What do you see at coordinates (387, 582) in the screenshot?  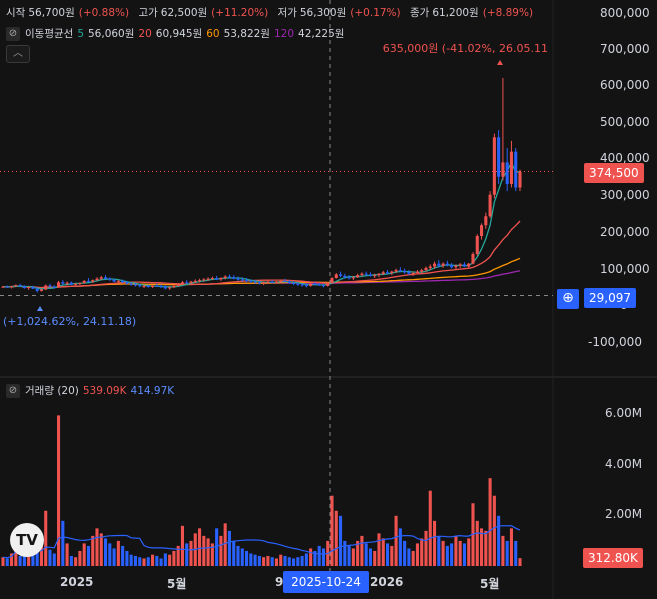 I see `time-tick-label: 2026` at bounding box center [387, 582].